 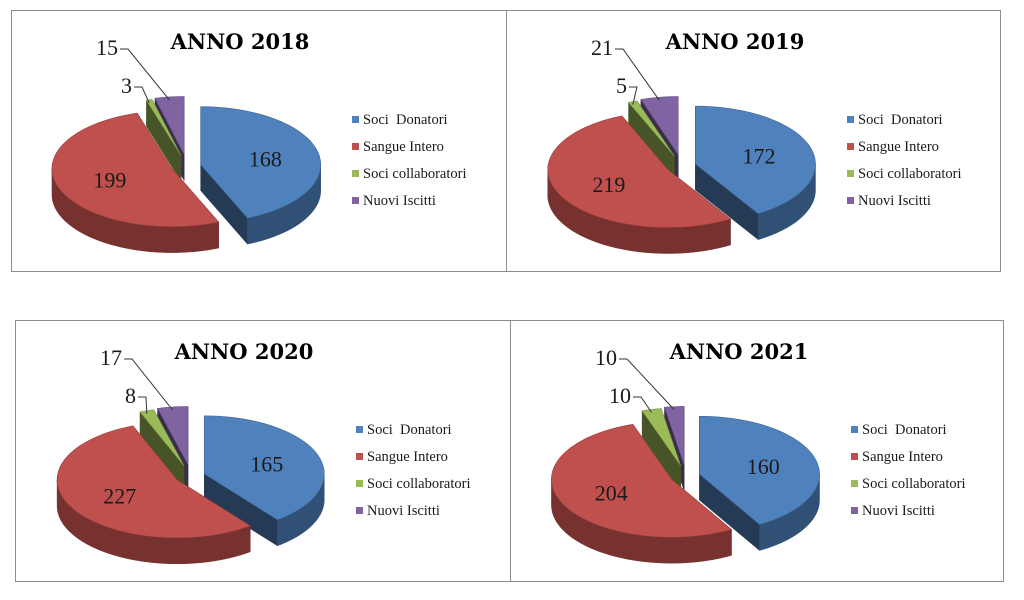 What do you see at coordinates (107, 47) in the screenshot?
I see `label-nuovi-iscitti: 15` at bounding box center [107, 47].